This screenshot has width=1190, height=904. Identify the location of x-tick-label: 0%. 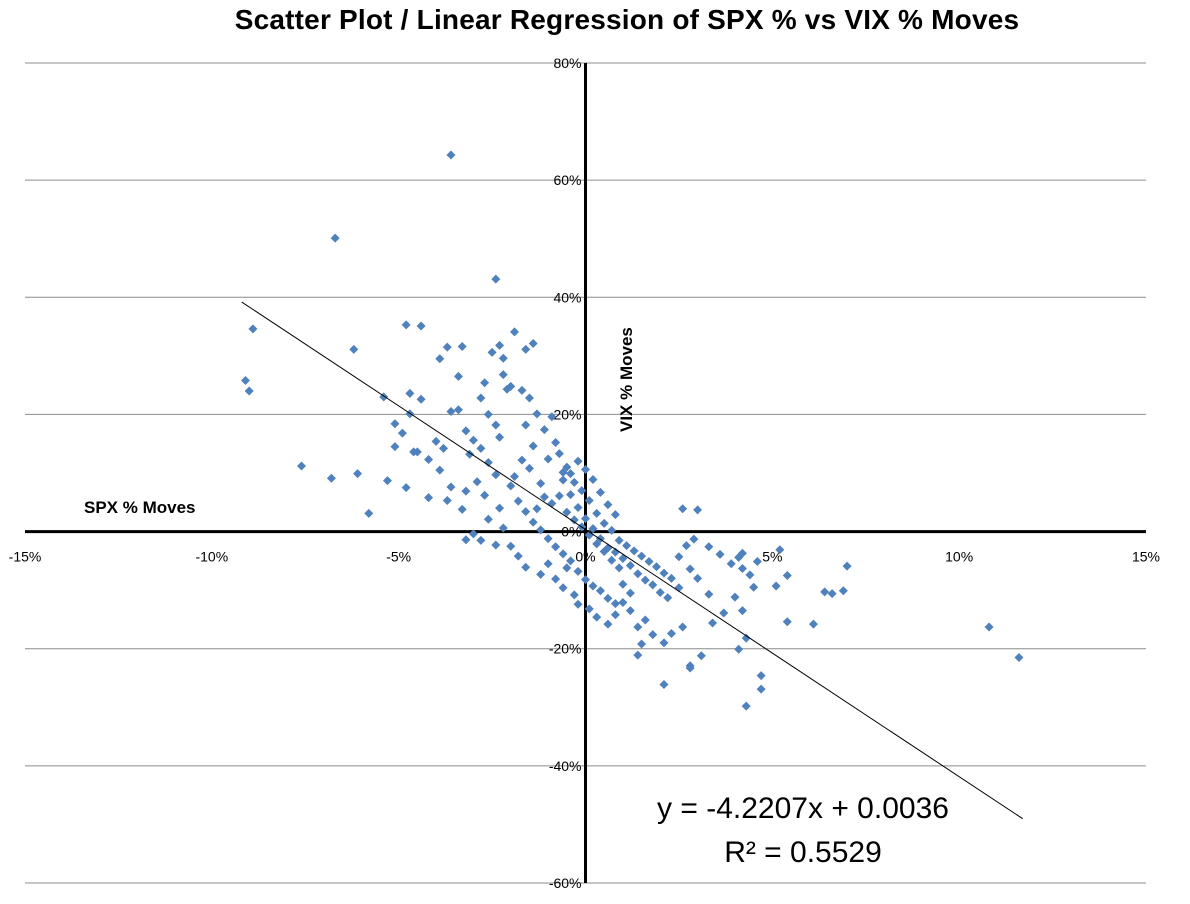
(585, 557).